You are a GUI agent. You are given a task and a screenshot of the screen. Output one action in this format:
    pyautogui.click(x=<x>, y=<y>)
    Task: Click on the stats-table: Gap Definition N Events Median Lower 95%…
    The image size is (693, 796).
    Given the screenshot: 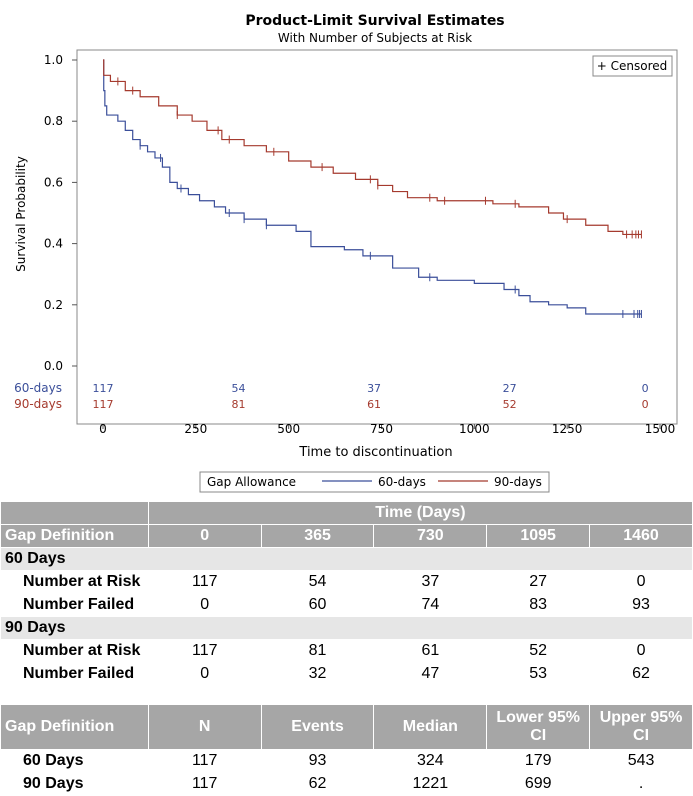 What is the action you would take?
    pyautogui.click(x=346, y=750)
    